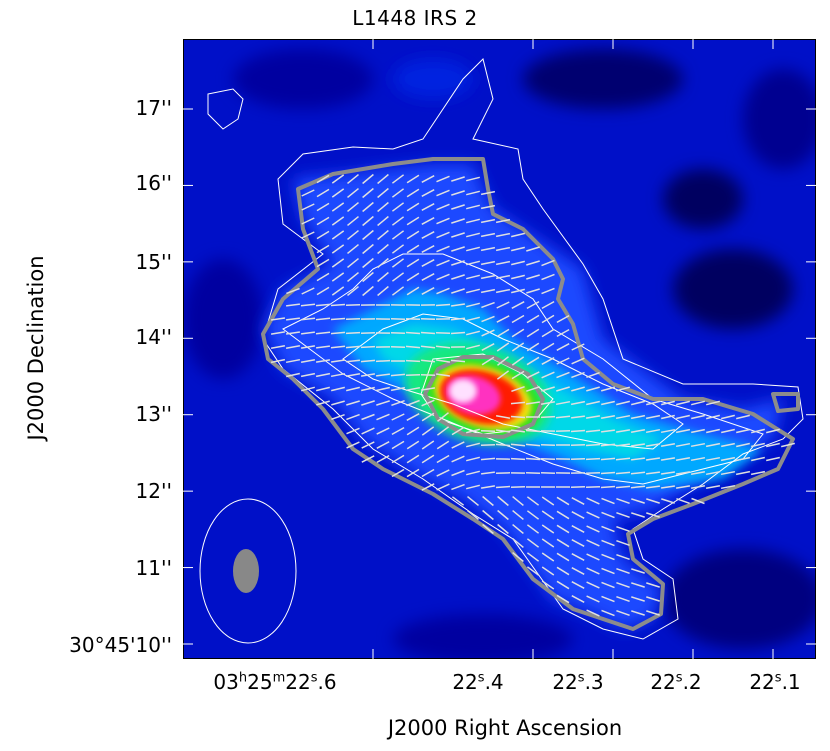 Image resolution: width=830 pixels, height=751 pixels. What do you see at coordinates (248, 571) in the screenshot?
I see `primary-beam` at bounding box center [248, 571].